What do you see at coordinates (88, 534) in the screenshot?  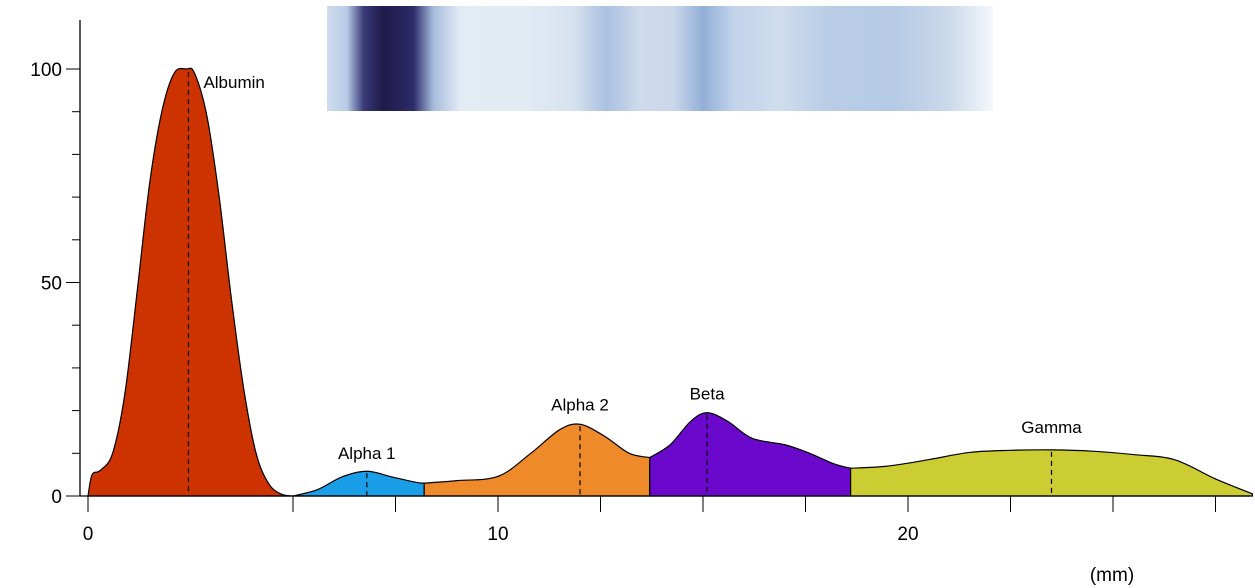 I see `x-tick-label: 0` at bounding box center [88, 534].